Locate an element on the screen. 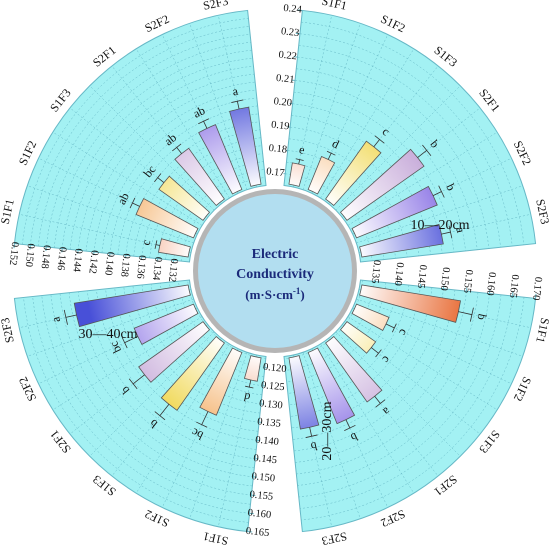 This screenshot has height=549, width=550. significance-letter: ab is located at coordinates (199, 112).